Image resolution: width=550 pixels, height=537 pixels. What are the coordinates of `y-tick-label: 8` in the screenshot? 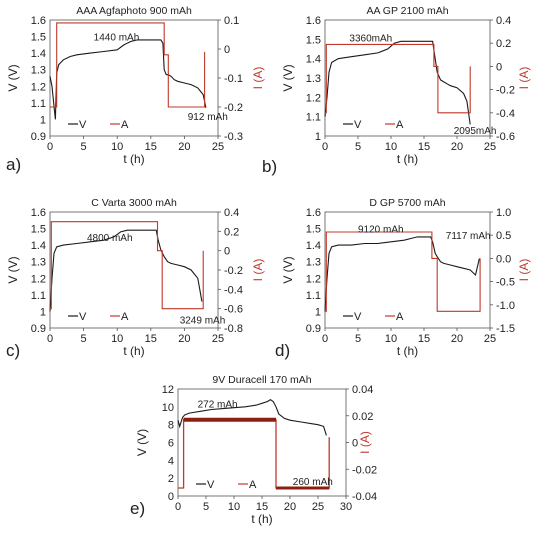 It's located at (171, 426).